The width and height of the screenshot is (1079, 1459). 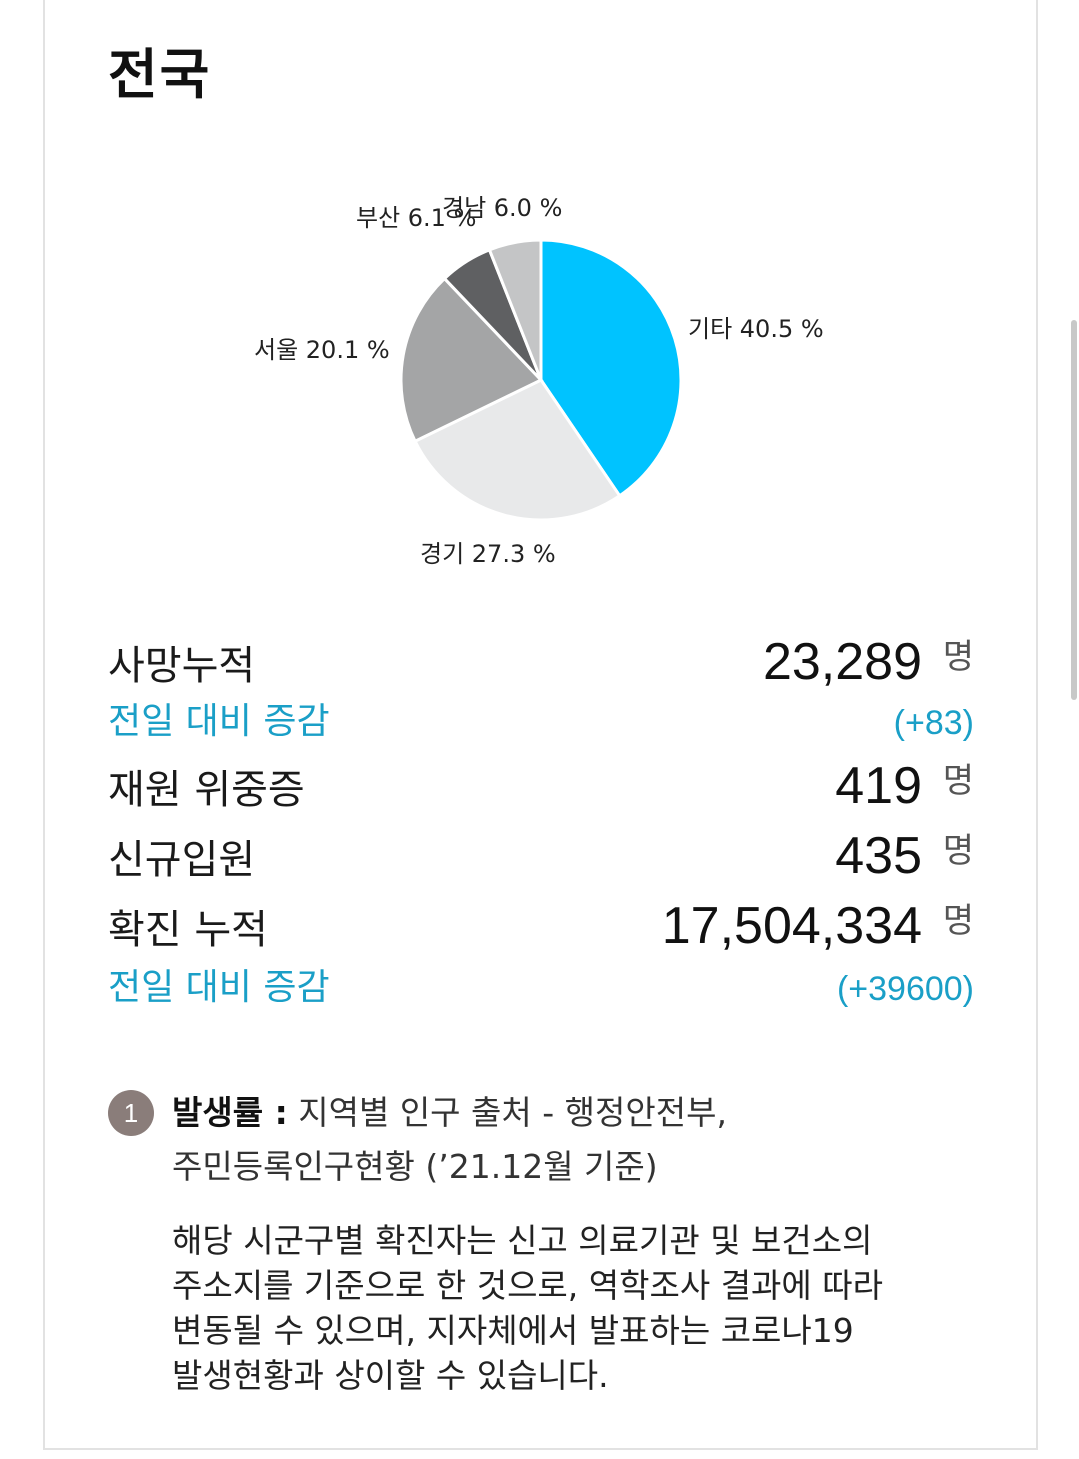 What do you see at coordinates (958, 851) in the screenshot?
I see `admissions-unit: 명` at bounding box center [958, 851].